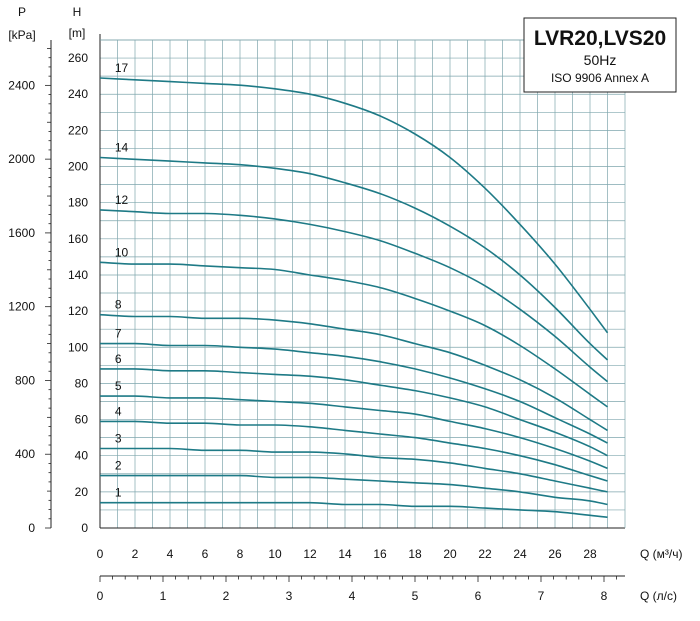  What do you see at coordinates (590, 554) in the screenshot?
I see `x-tick-label: 28` at bounding box center [590, 554].